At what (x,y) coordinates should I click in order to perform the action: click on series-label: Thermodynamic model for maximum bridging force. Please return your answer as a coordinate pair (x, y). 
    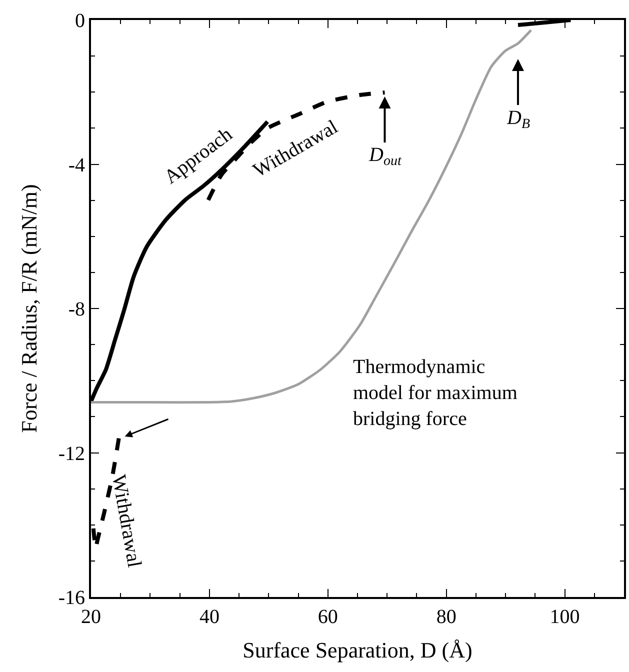
    Looking at the image, I should click on (435, 393).